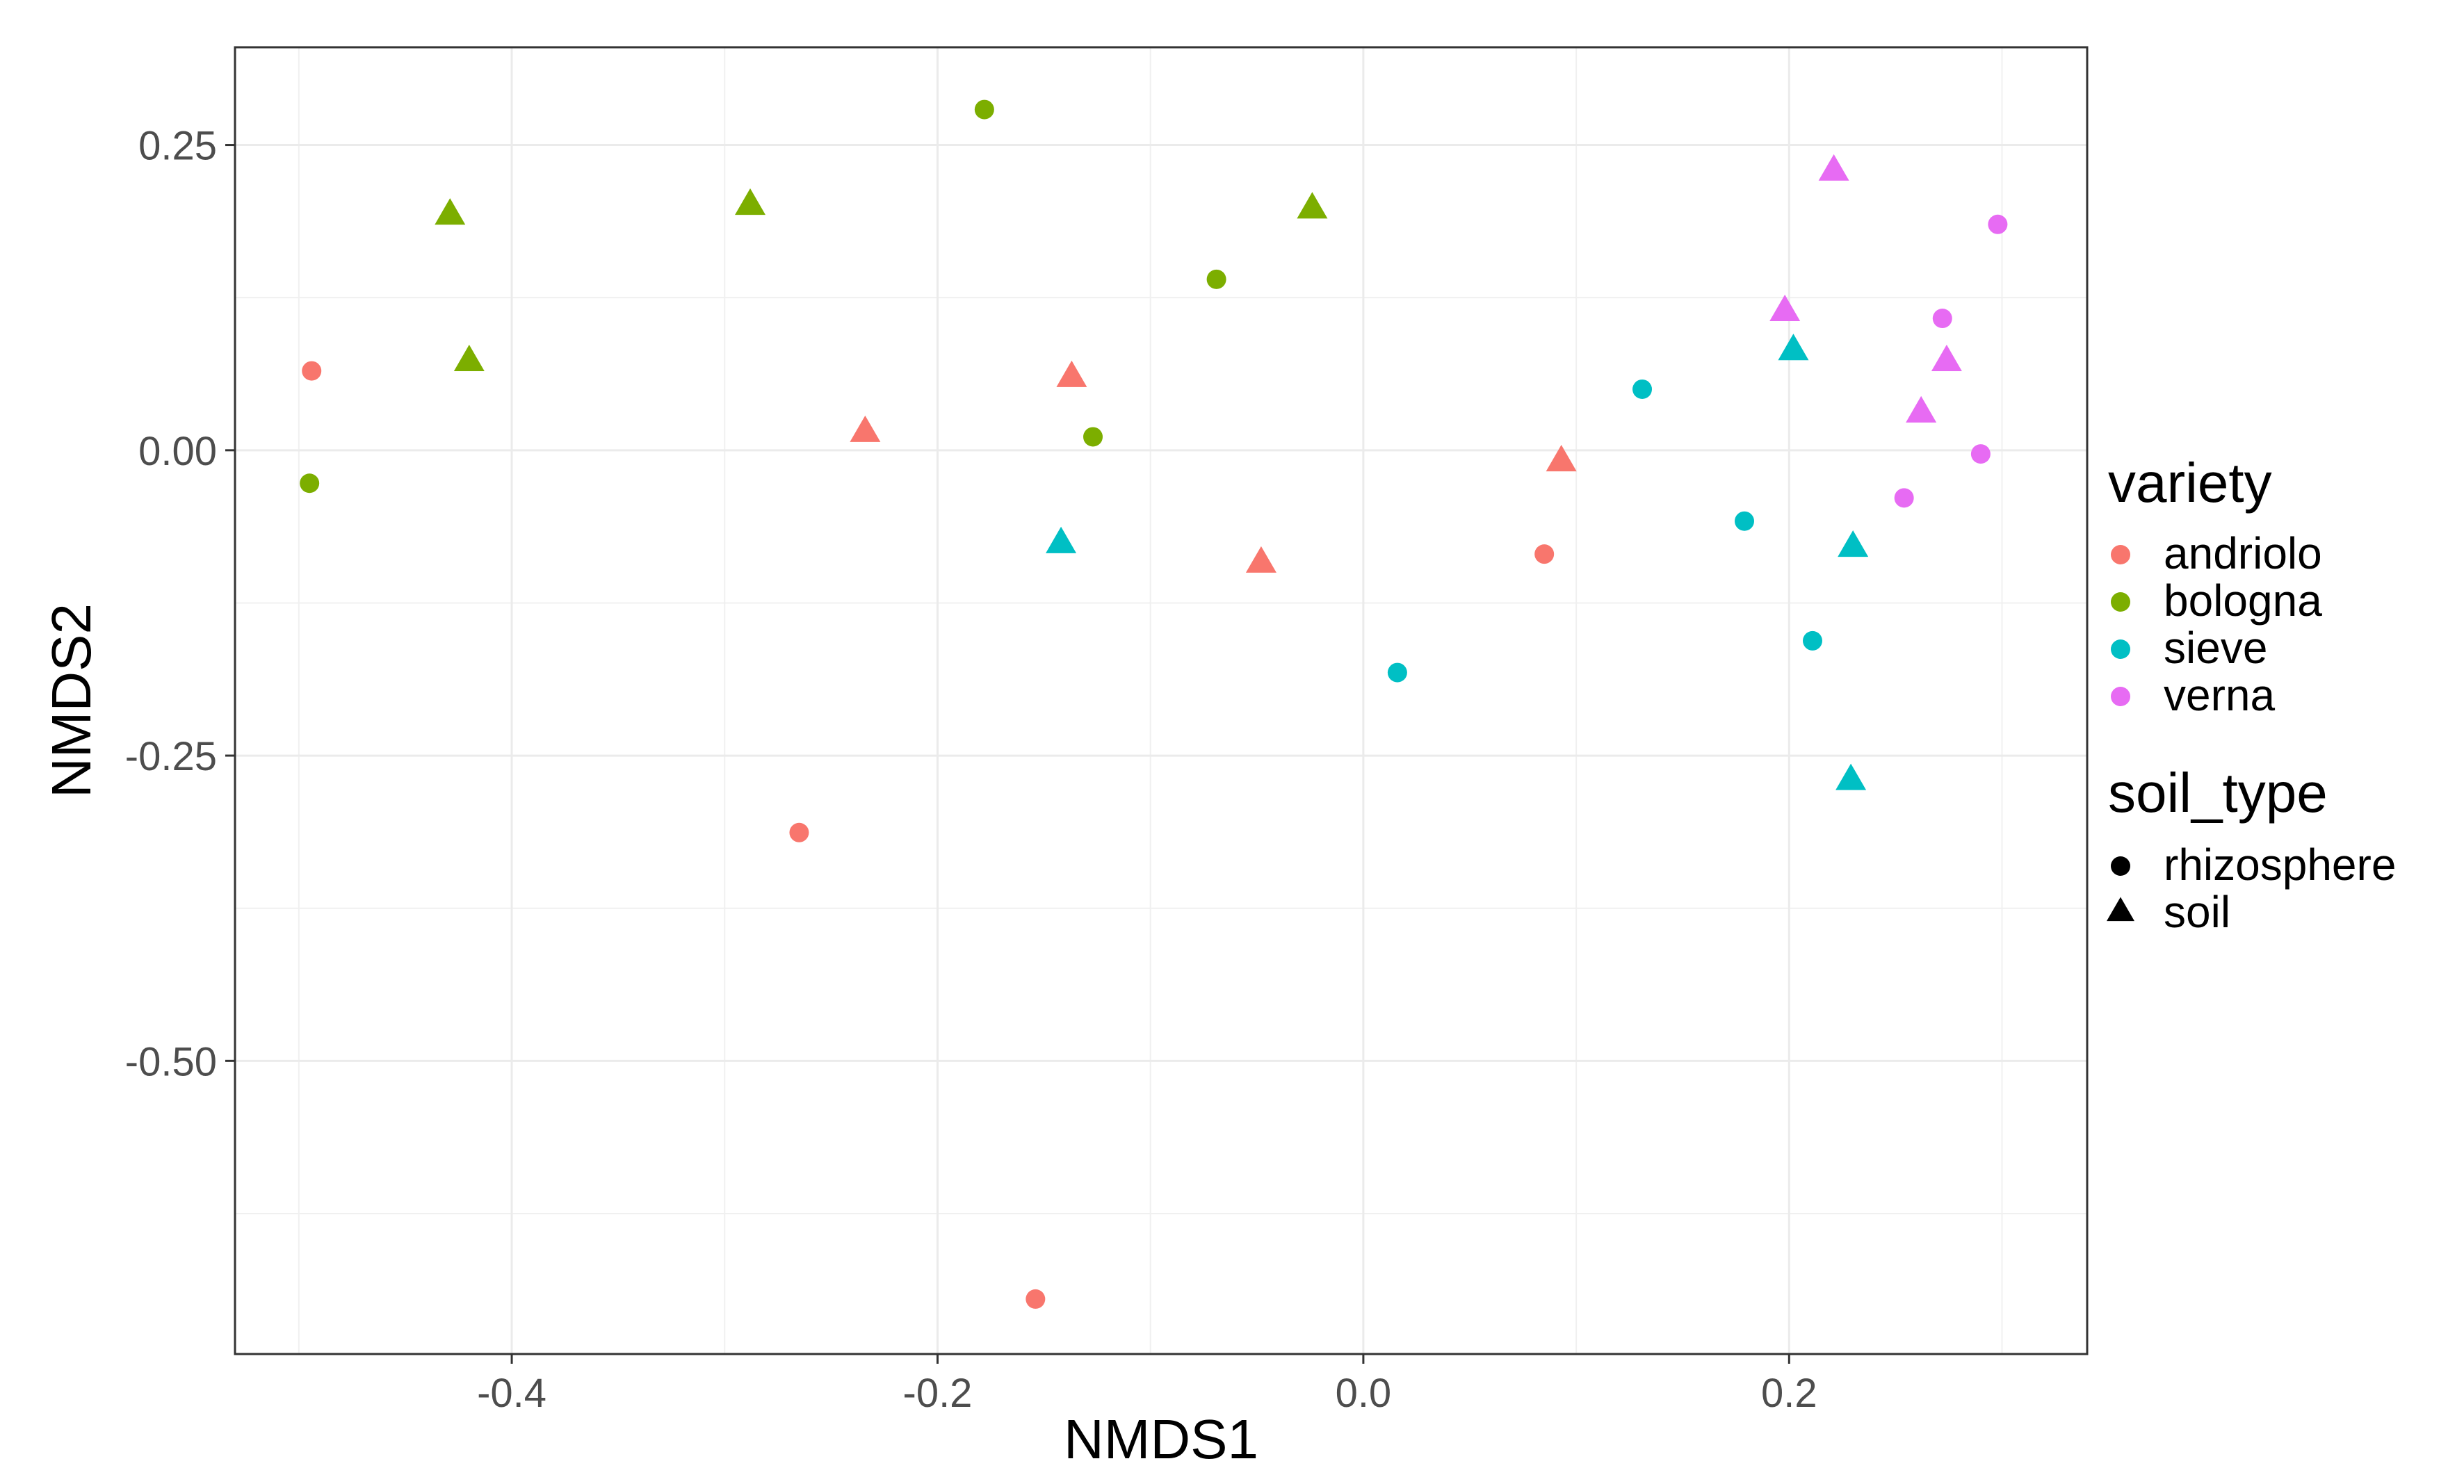 The image size is (2464, 1484). I want to click on y-axis-ticks: 0.25 0.00 -0.25 -0.50, so click(180, 604).